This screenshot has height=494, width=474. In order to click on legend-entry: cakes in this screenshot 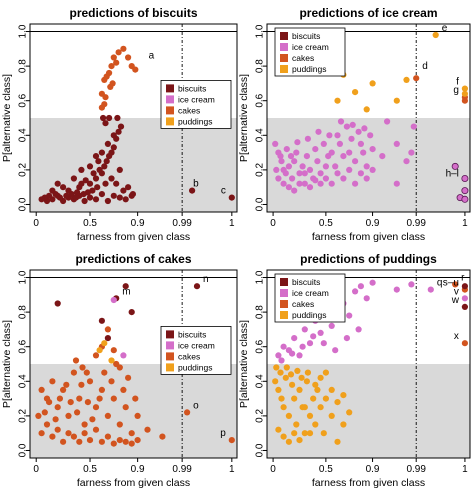, I will do `click(303, 304)`.